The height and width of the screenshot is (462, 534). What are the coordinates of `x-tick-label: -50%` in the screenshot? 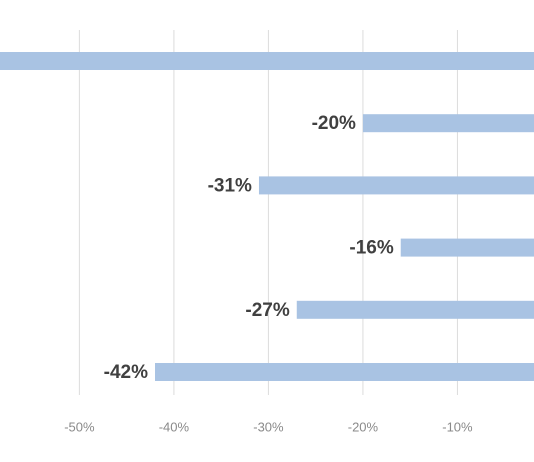 It's located at (79, 426).